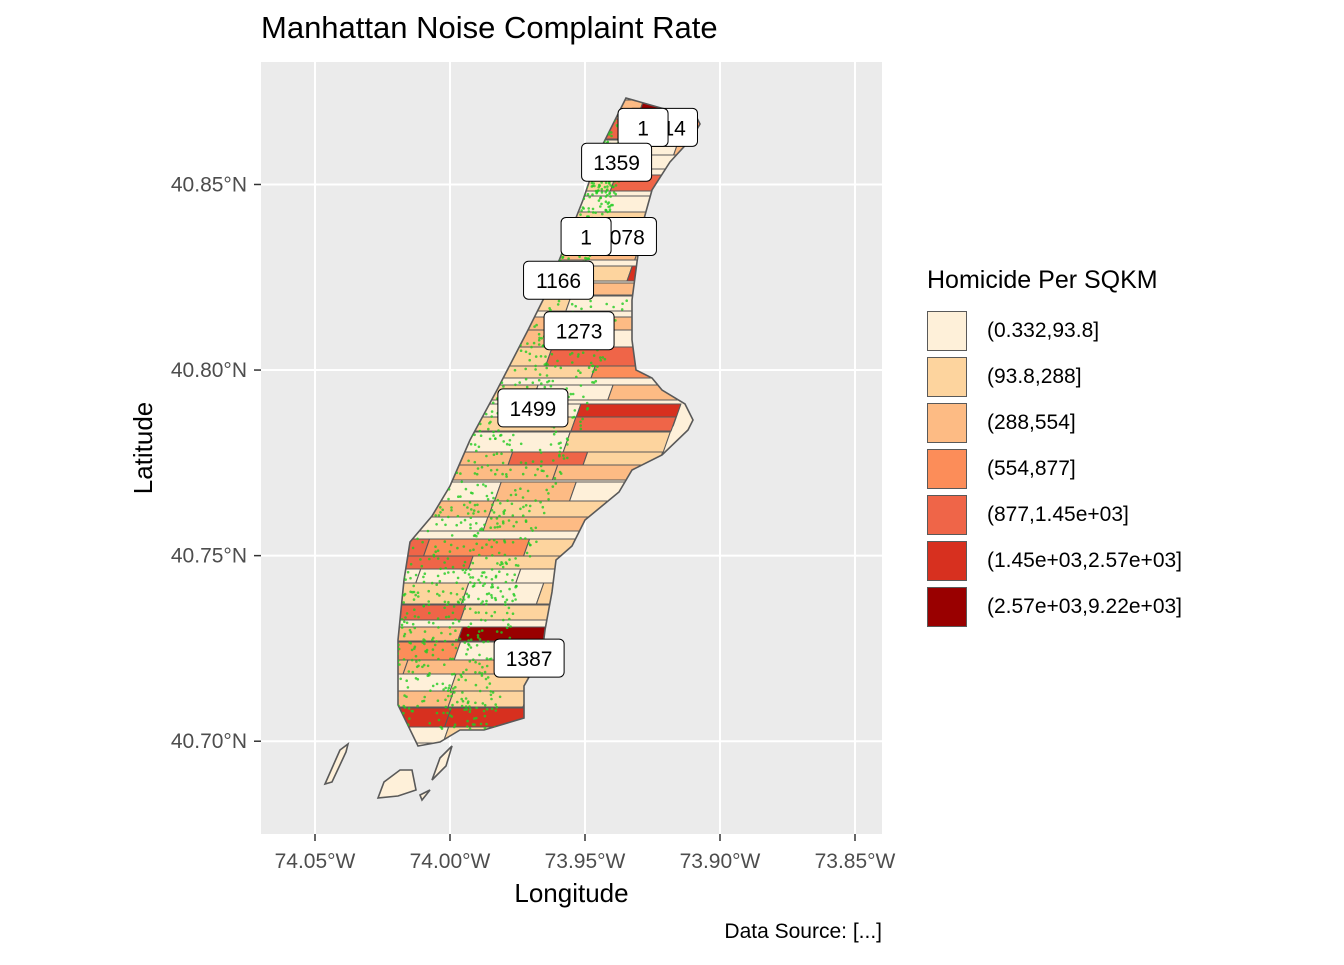  What do you see at coordinates (643, 127) in the screenshot?
I see `rate-label: 1` at bounding box center [643, 127].